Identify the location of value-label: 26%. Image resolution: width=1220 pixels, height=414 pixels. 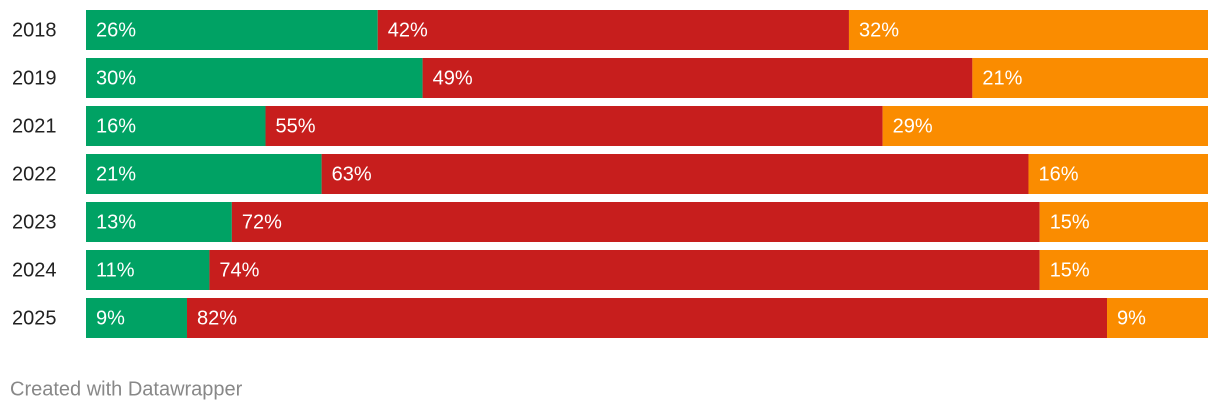
(116, 30).